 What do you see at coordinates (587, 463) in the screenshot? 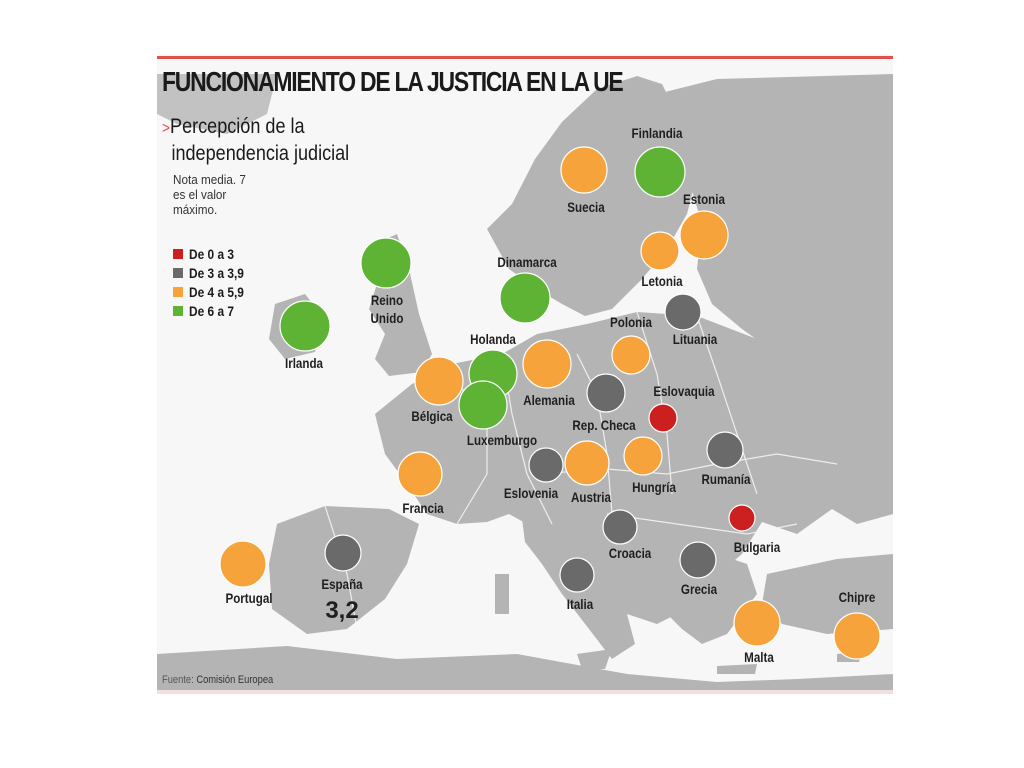
I see `marker-austria` at bounding box center [587, 463].